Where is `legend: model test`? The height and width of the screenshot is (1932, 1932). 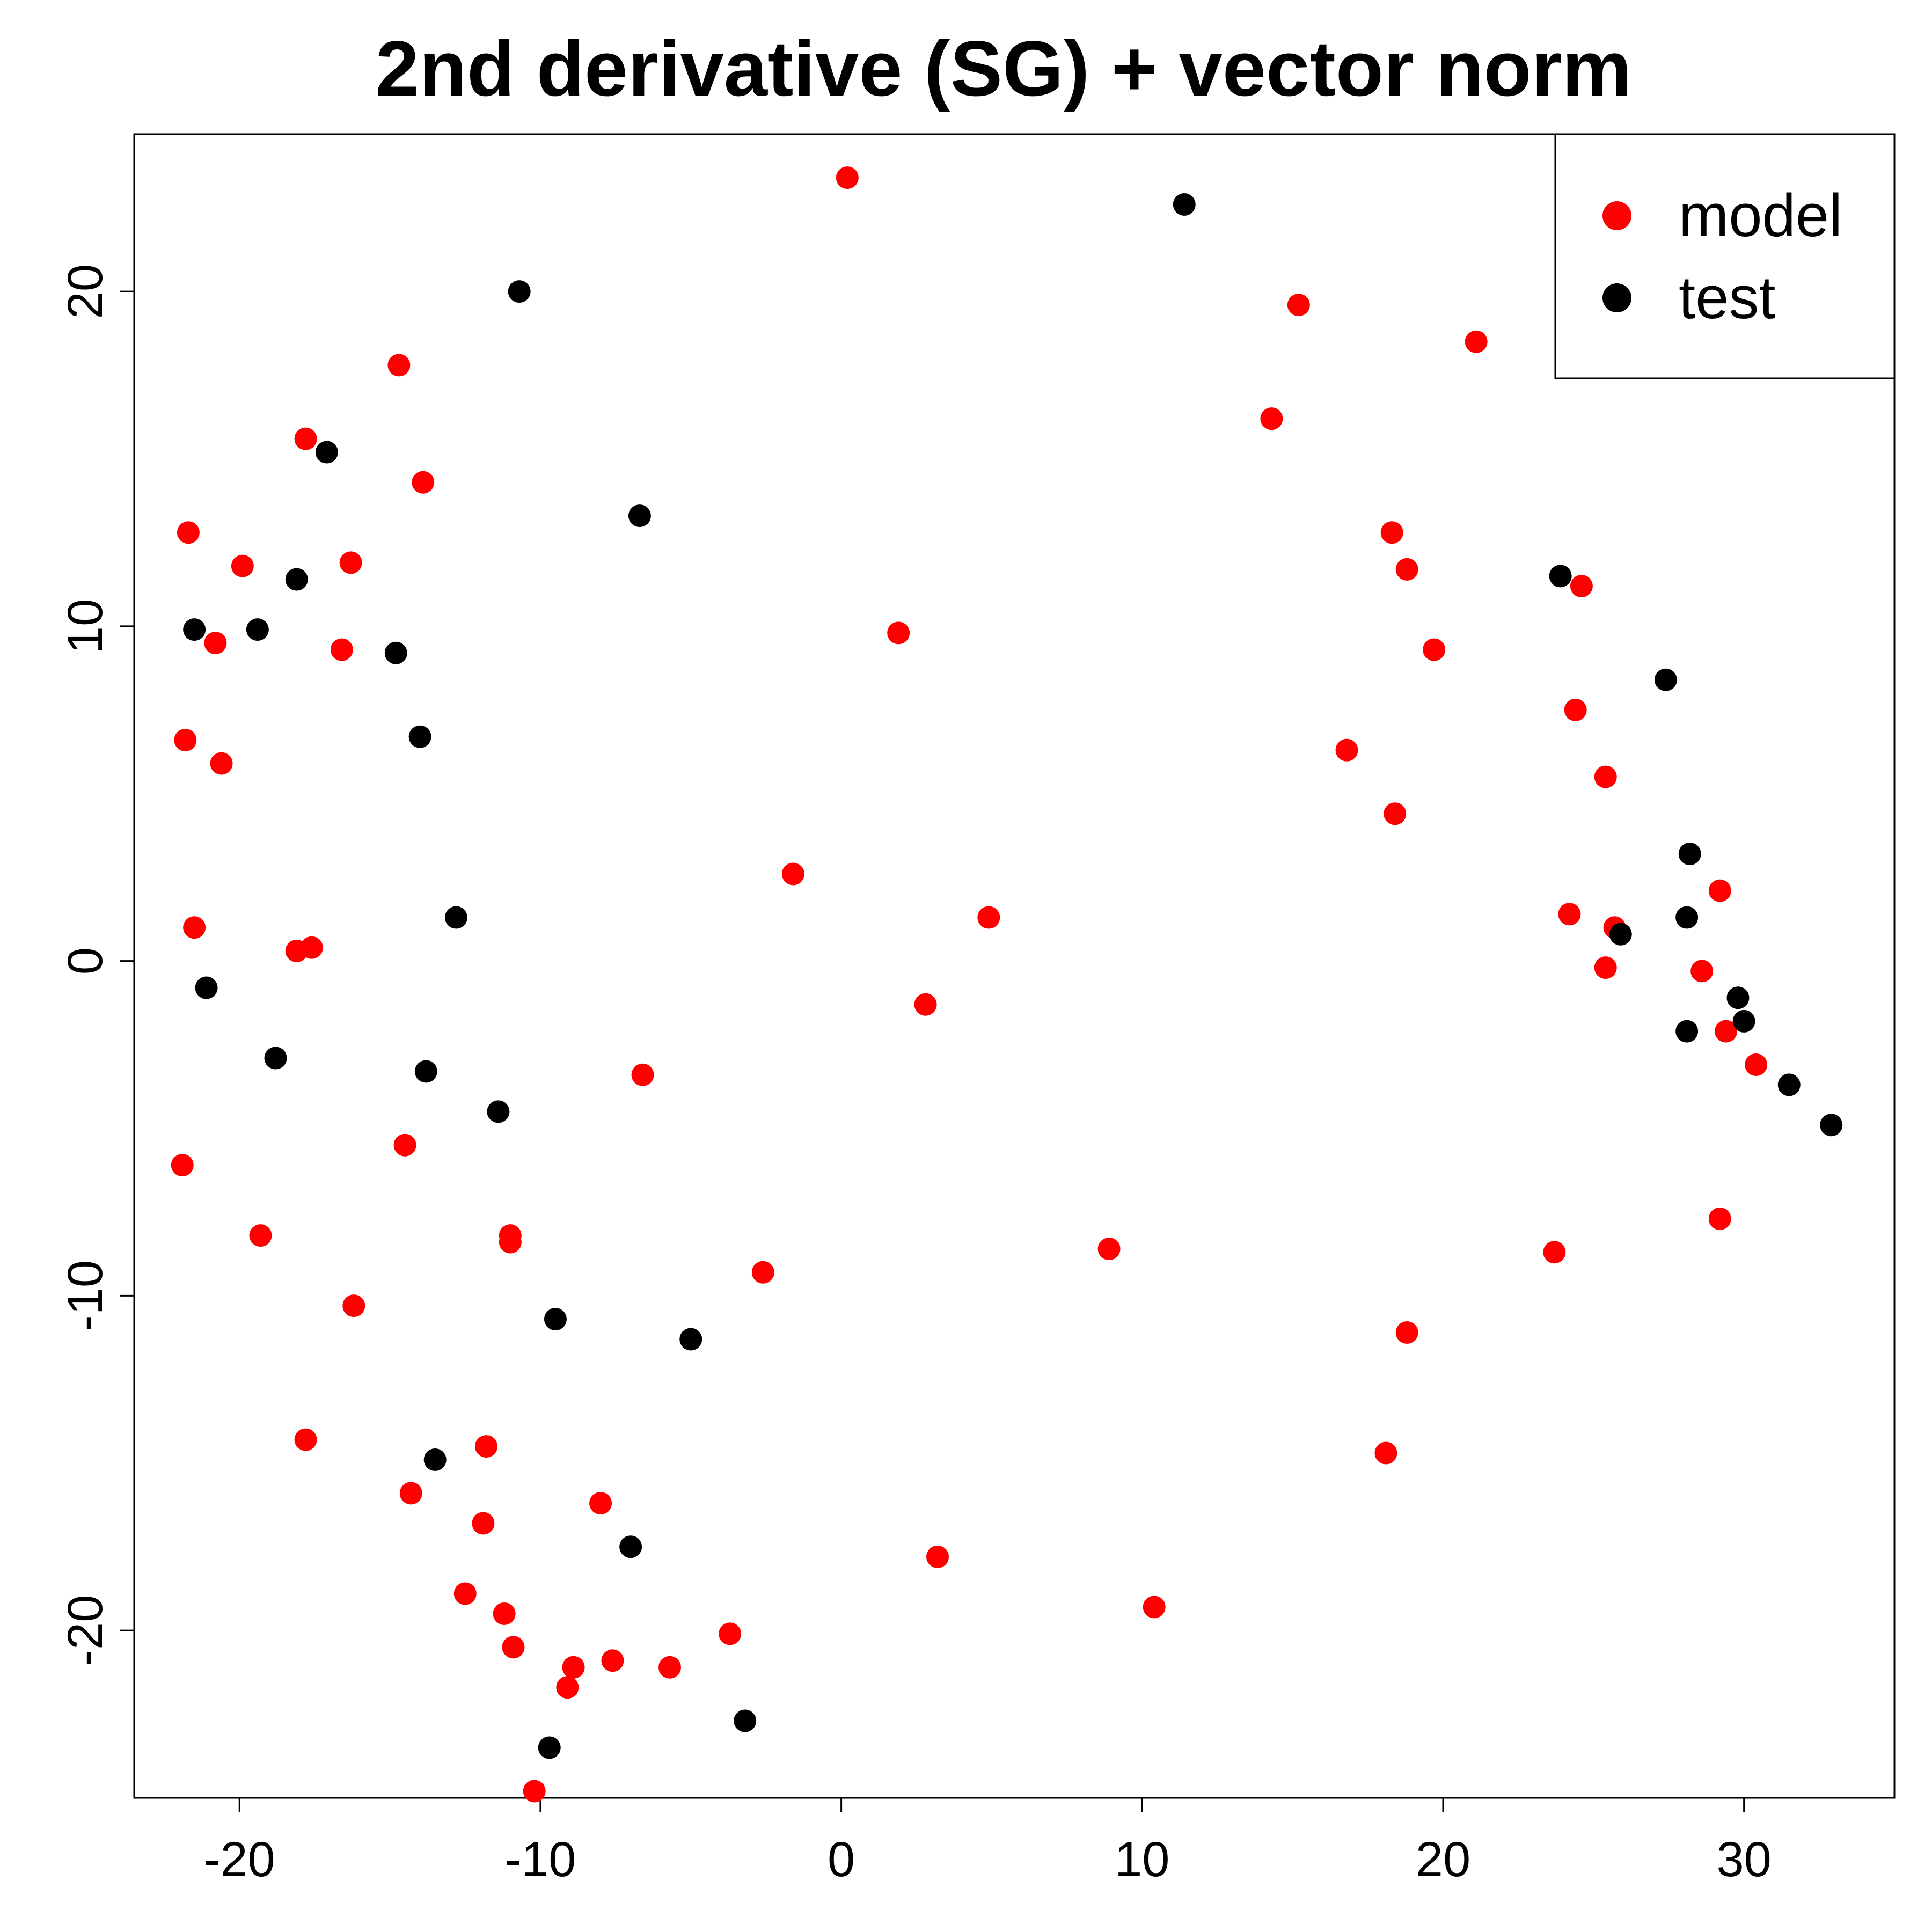 legend: model test is located at coordinates (1725, 256).